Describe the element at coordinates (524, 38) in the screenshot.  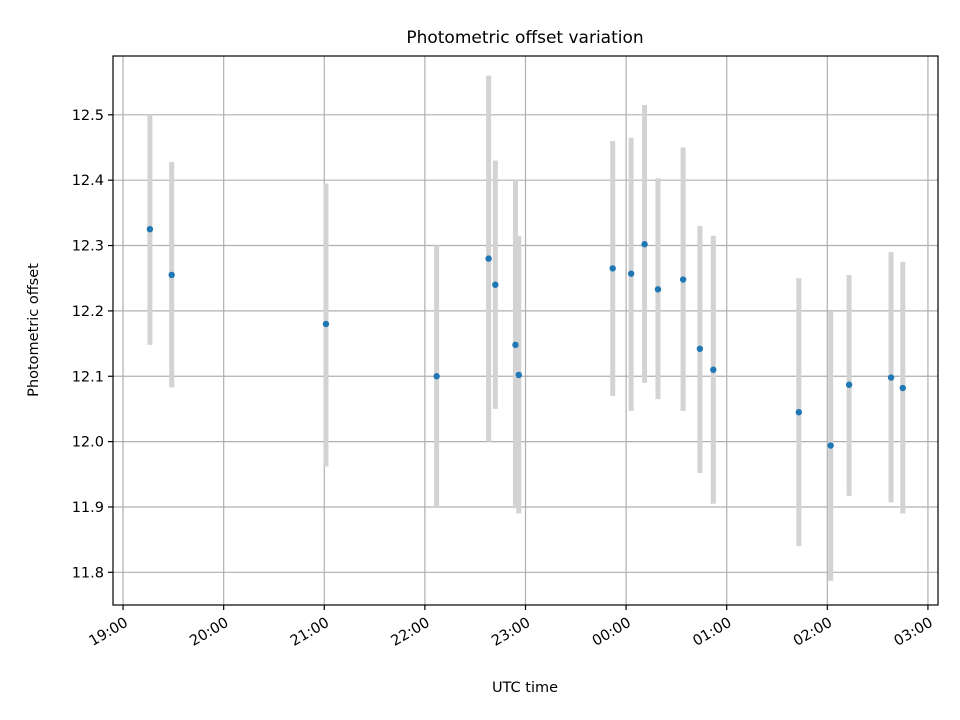
I see `chart-title: Photometric offset variation` at that location.